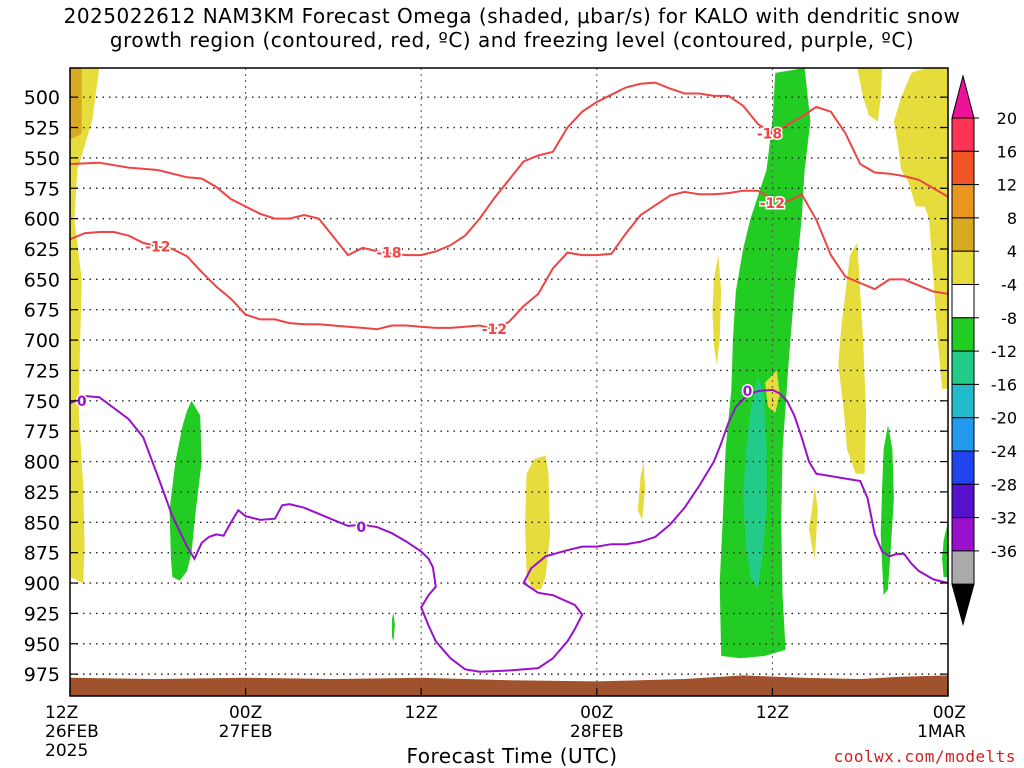 This screenshot has height=768, width=1024. What do you see at coordinates (42, 614) in the screenshot?
I see `y-tick-label: 925` at bounding box center [42, 614].